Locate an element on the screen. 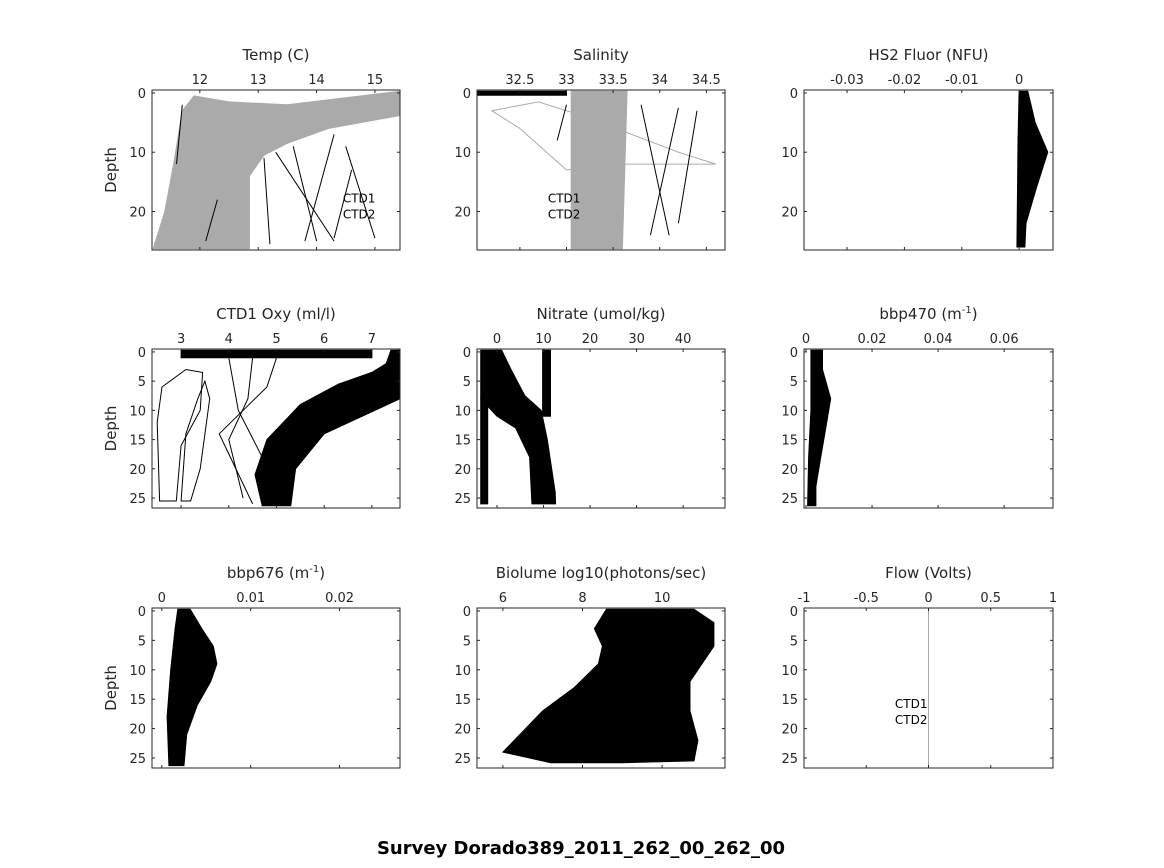  x-tick-label: 34.5 is located at coordinates (706, 80).